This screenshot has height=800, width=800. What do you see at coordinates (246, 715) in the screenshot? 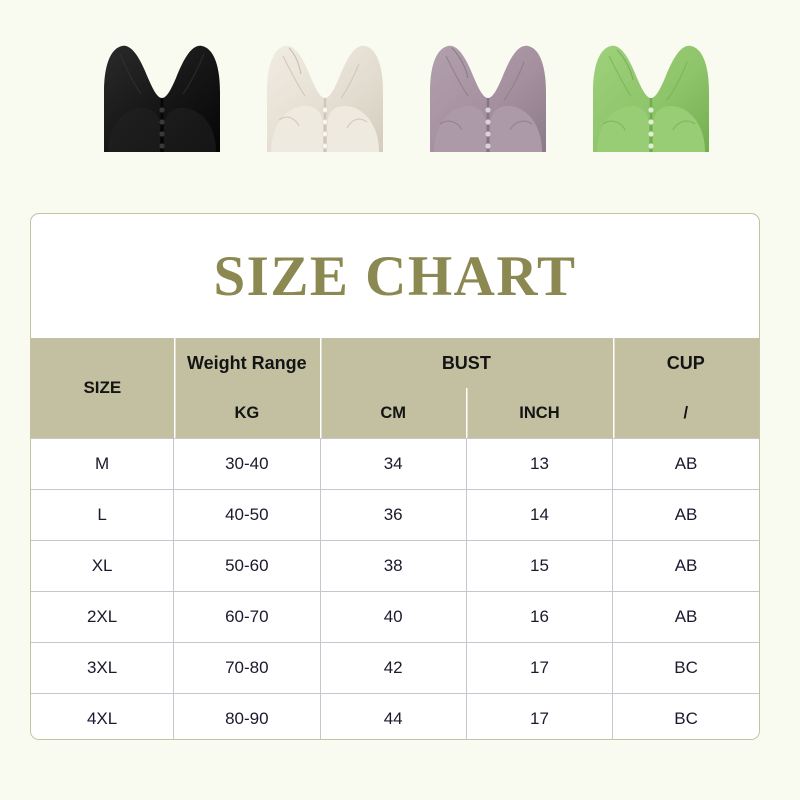
I see `cell-kg: 80-90` at bounding box center [246, 715].